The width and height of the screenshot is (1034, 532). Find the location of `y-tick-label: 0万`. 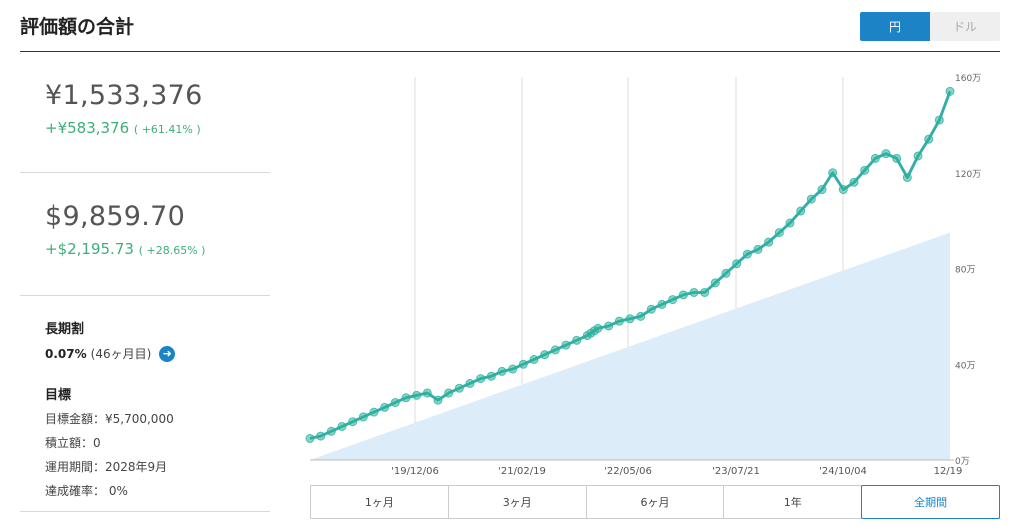

y-tick-label: 0万 is located at coordinates (962, 462).